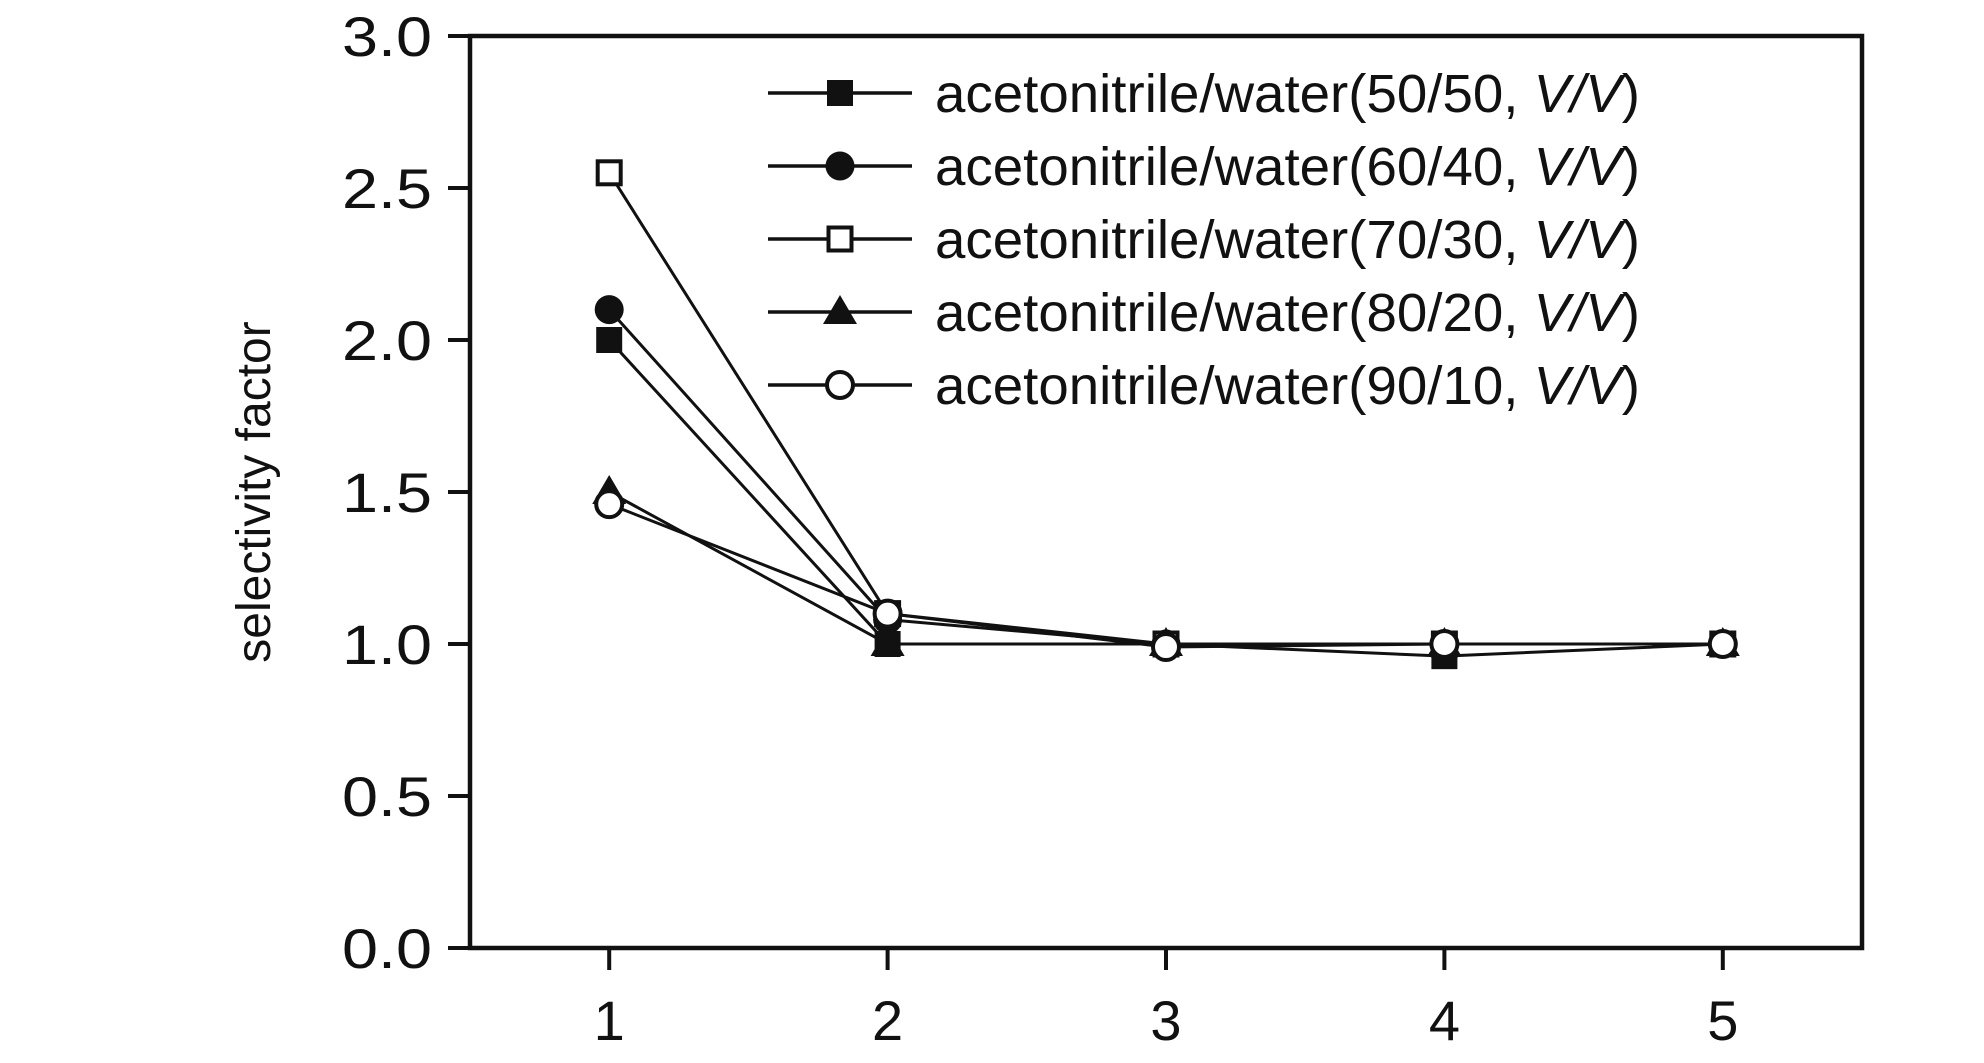 The width and height of the screenshot is (1984, 1063). Describe the element at coordinates (1444, 1020) in the screenshot. I see `x-tick-label: 4` at that location.